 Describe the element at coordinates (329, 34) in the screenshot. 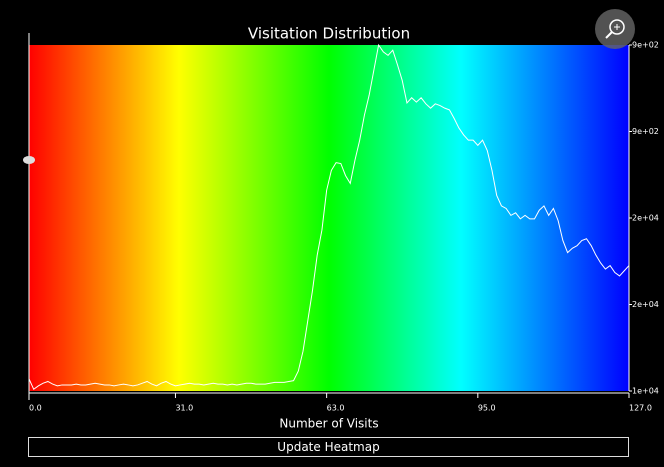

I see `chart-title: Visitation Distribution` at that location.